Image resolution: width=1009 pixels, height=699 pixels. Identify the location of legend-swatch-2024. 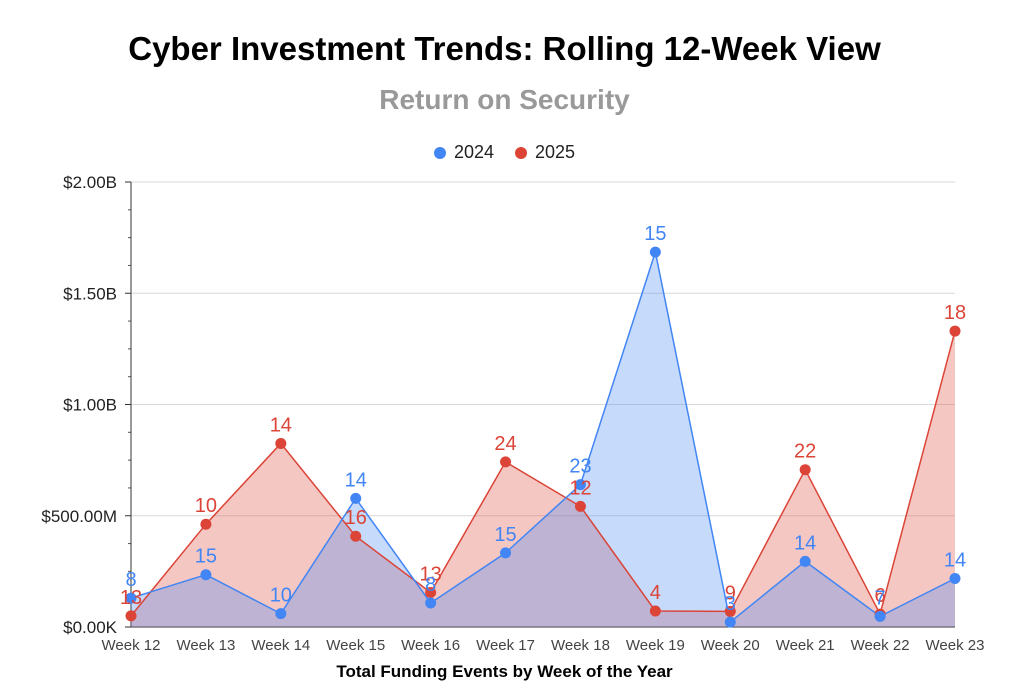
(439, 152).